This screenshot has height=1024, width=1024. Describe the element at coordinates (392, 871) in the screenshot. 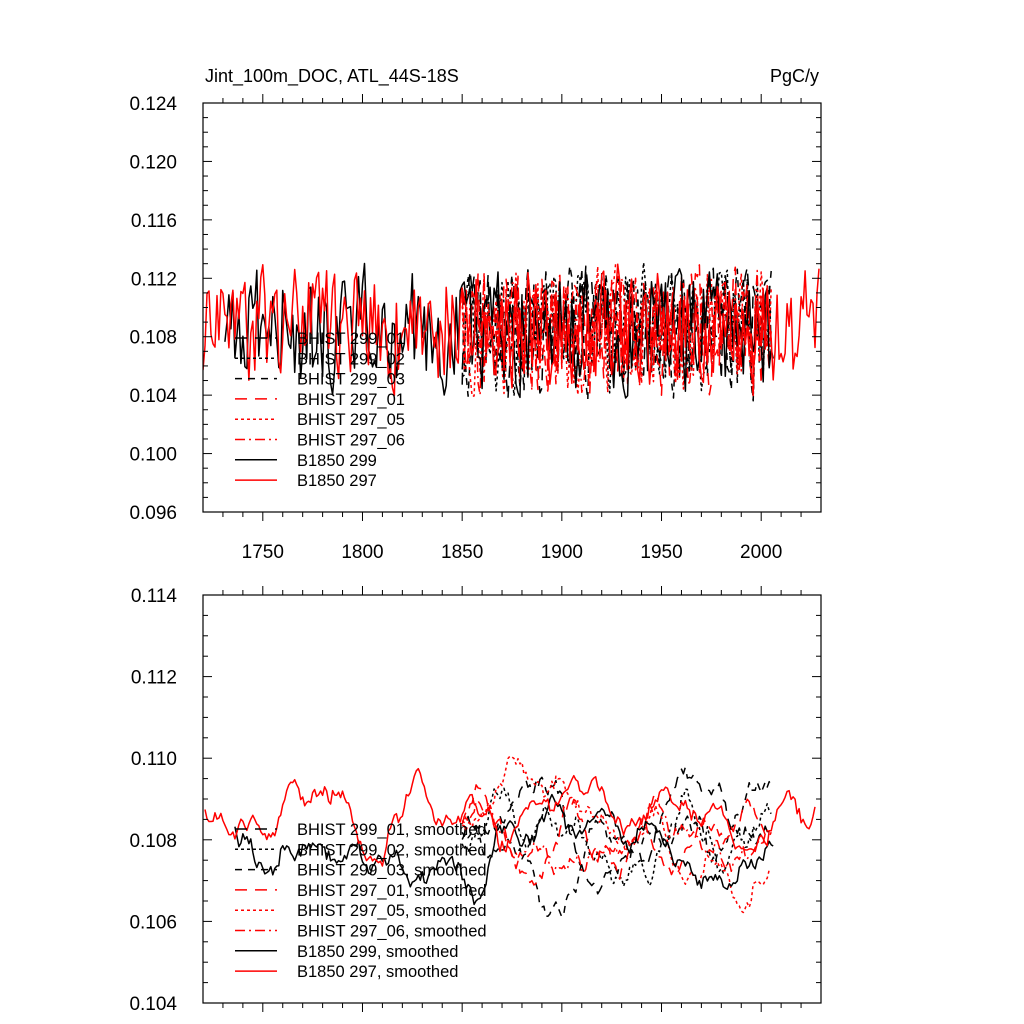

I see `legend-label: BHIST 299_03, smoothed` at that location.